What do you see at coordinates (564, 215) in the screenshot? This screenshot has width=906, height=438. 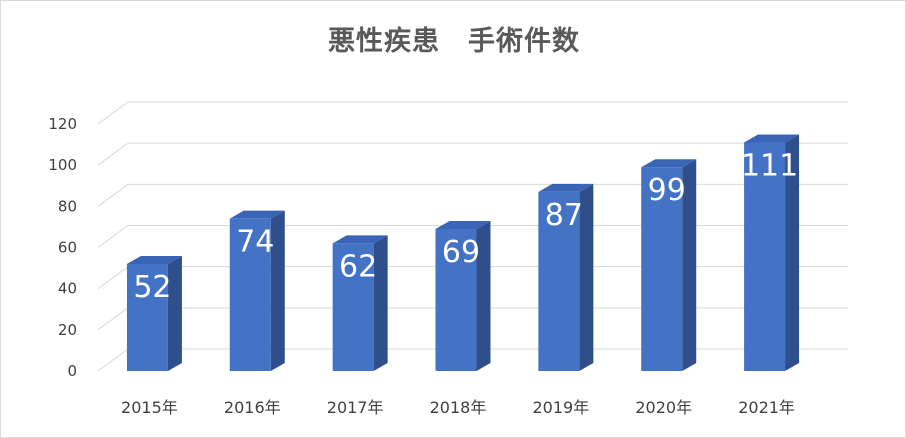 I see `data-label: 87` at bounding box center [564, 215].